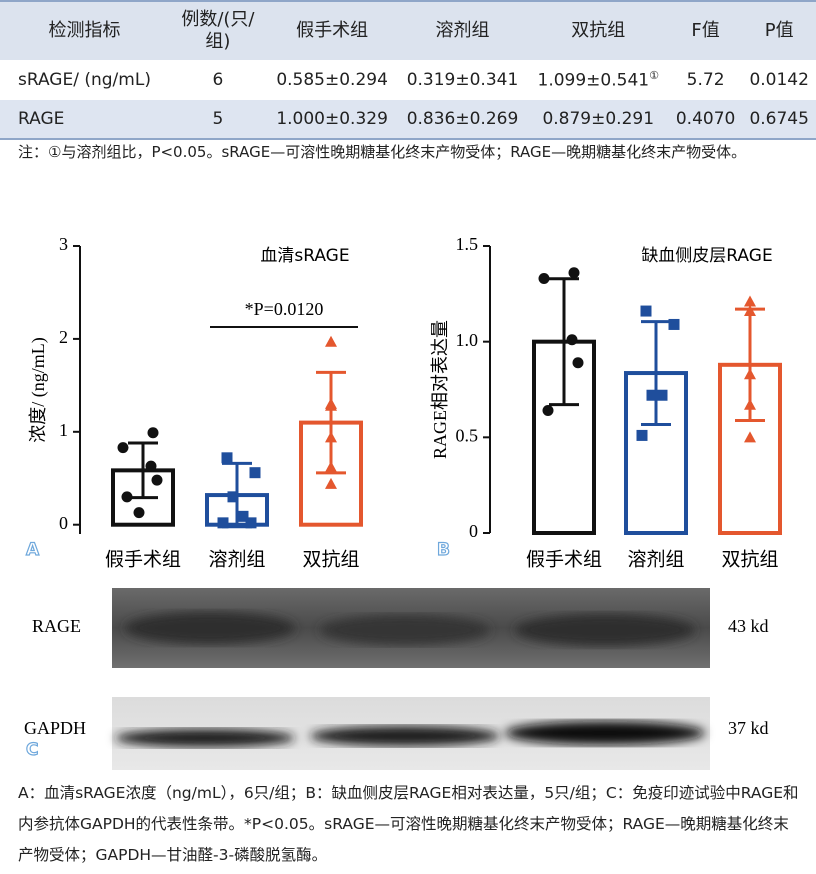 The width and height of the screenshot is (816, 874). What do you see at coordinates (779, 80) in the screenshot?
I see `table-cell: 0.0142` at bounding box center [779, 80].